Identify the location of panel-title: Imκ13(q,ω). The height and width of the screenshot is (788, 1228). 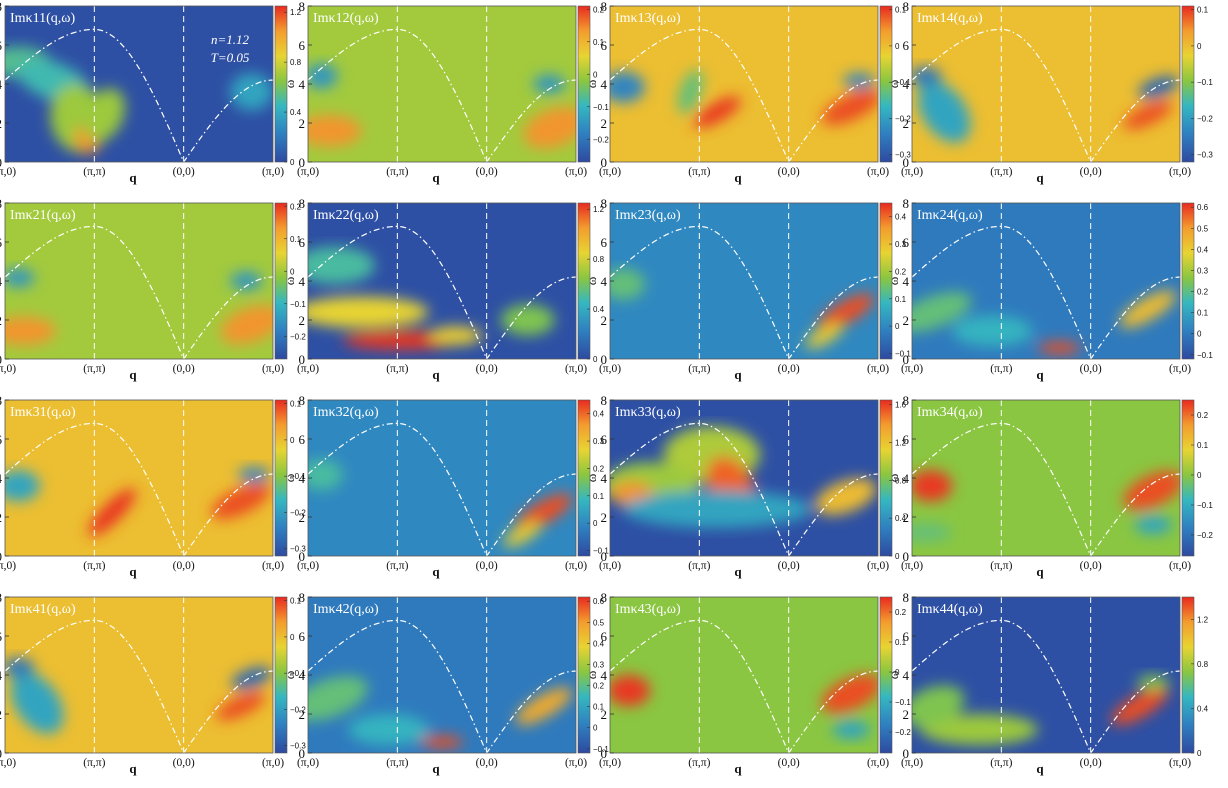
(648, 18).